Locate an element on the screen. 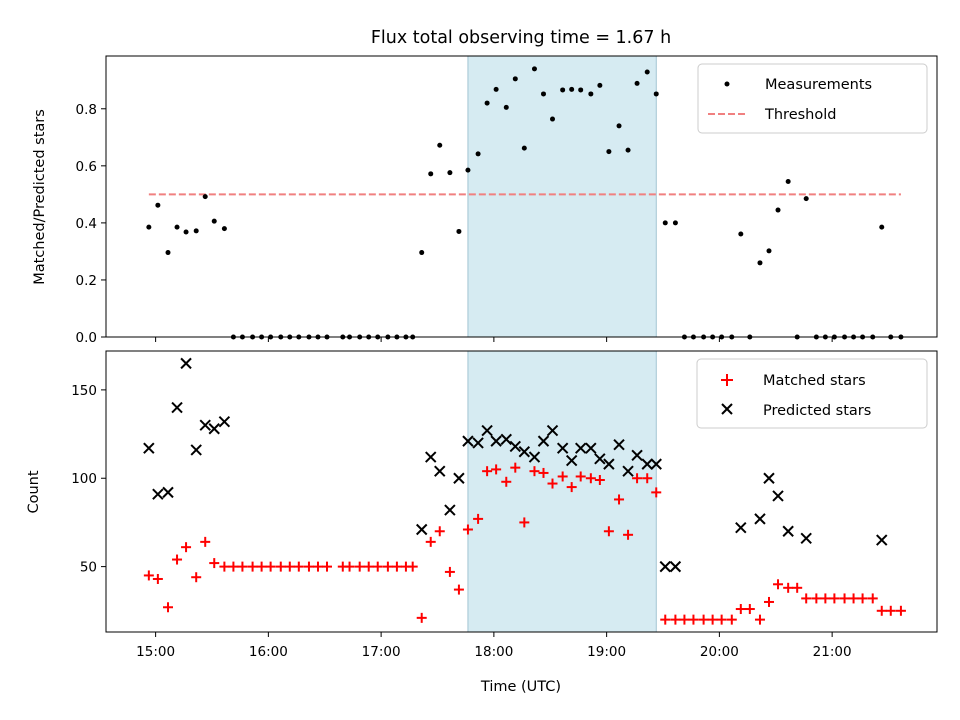  x-tick-label: 17:00 is located at coordinates (381, 652).